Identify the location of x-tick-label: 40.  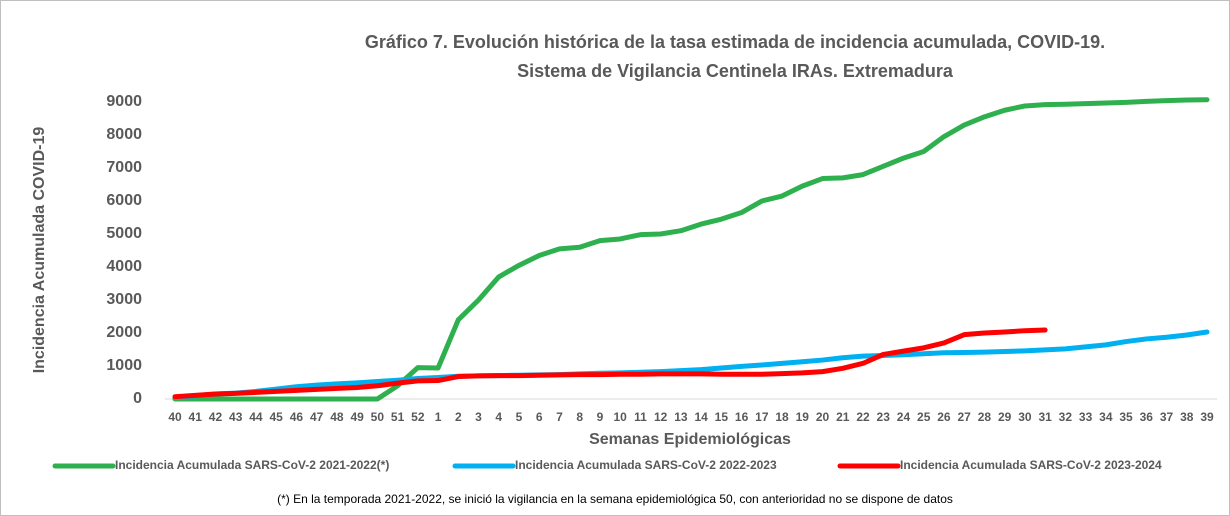
(175, 417).